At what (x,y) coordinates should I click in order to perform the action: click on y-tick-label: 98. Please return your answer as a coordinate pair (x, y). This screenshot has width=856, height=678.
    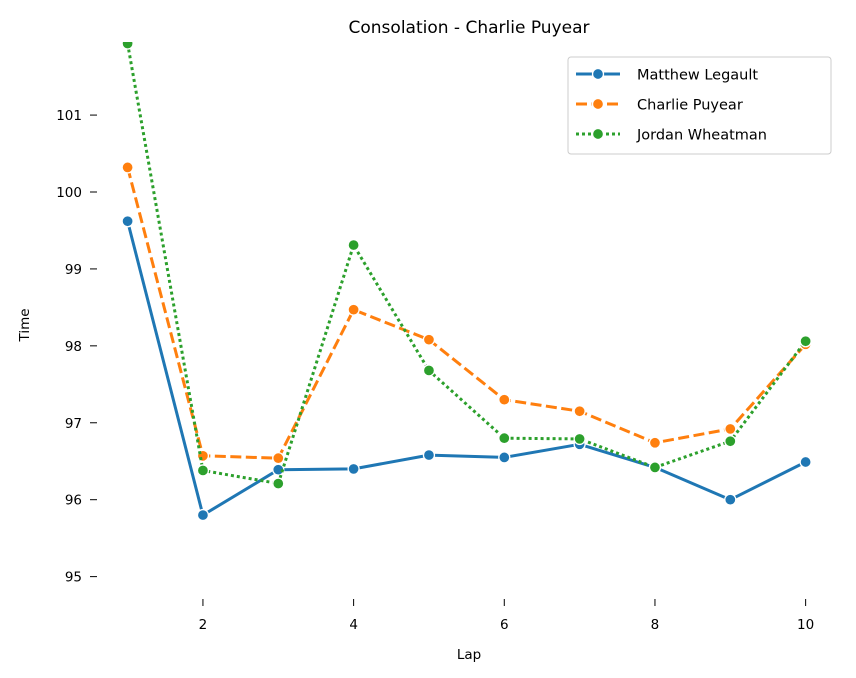
    Looking at the image, I should click on (73, 347).